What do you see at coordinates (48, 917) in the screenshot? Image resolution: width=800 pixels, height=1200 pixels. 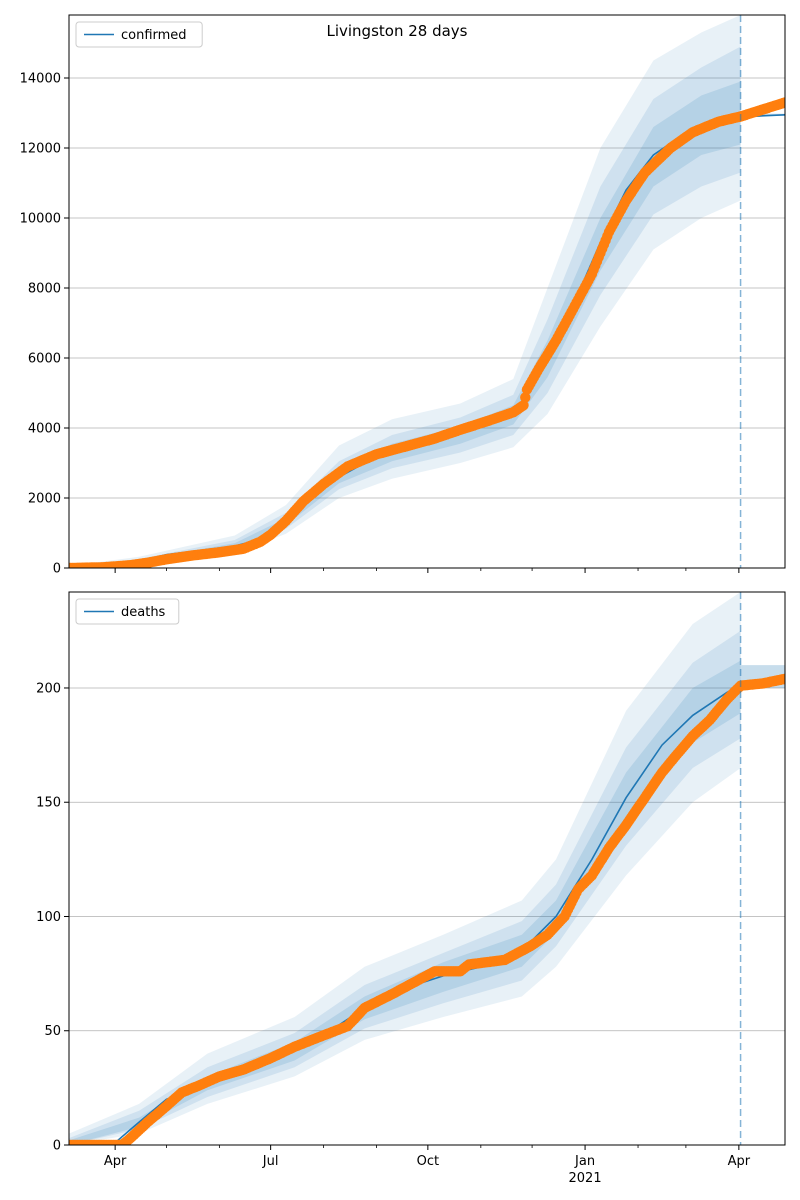 I see `y-tick-label: 100` at bounding box center [48, 917].